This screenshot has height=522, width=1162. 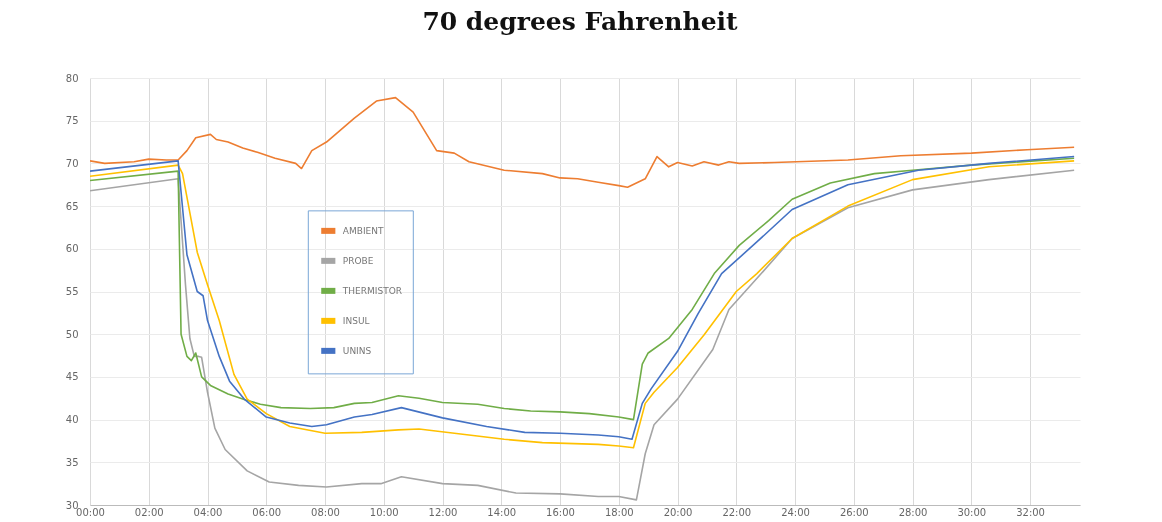 What do you see at coordinates (72, 334) in the screenshot?
I see `y-tick-label: 50` at bounding box center [72, 334].